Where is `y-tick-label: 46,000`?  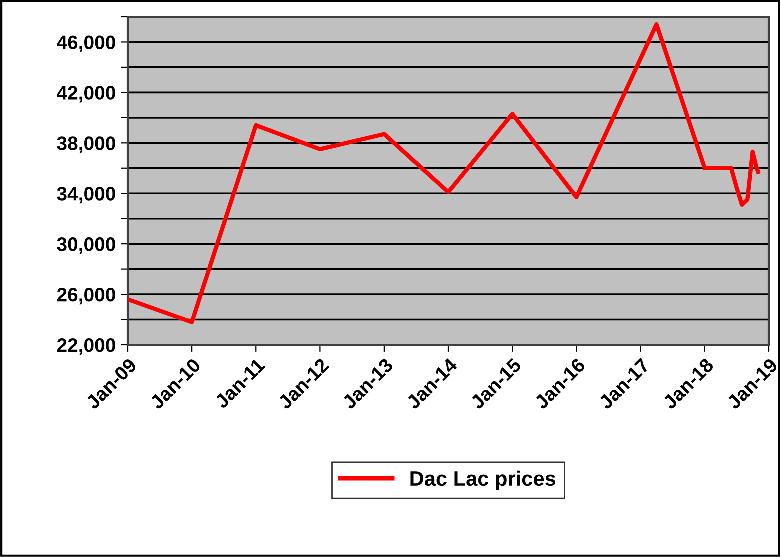
y-tick-label: 46,000 is located at coordinates (86, 44).